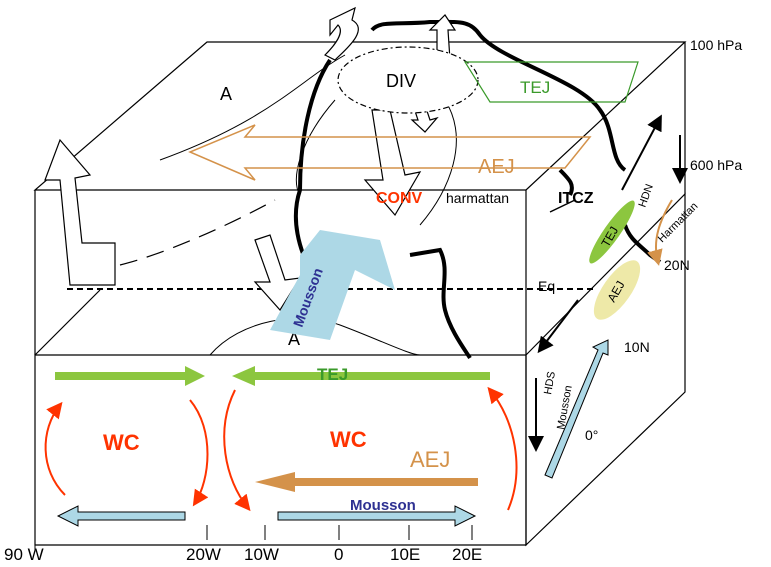 The width and height of the screenshot is (771, 567). Describe the element at coordinates (576, 198) in the screenshot. I see `itcz-label: ITCZ` at that location.